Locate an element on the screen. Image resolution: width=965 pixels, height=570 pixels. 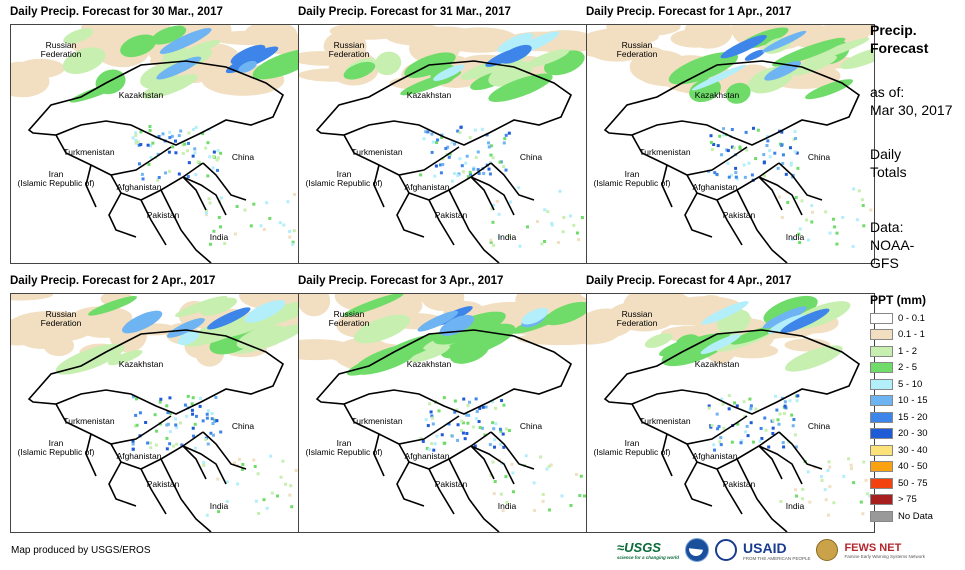
legend-label: 5 - 10 is located at coordinates (910, 384).